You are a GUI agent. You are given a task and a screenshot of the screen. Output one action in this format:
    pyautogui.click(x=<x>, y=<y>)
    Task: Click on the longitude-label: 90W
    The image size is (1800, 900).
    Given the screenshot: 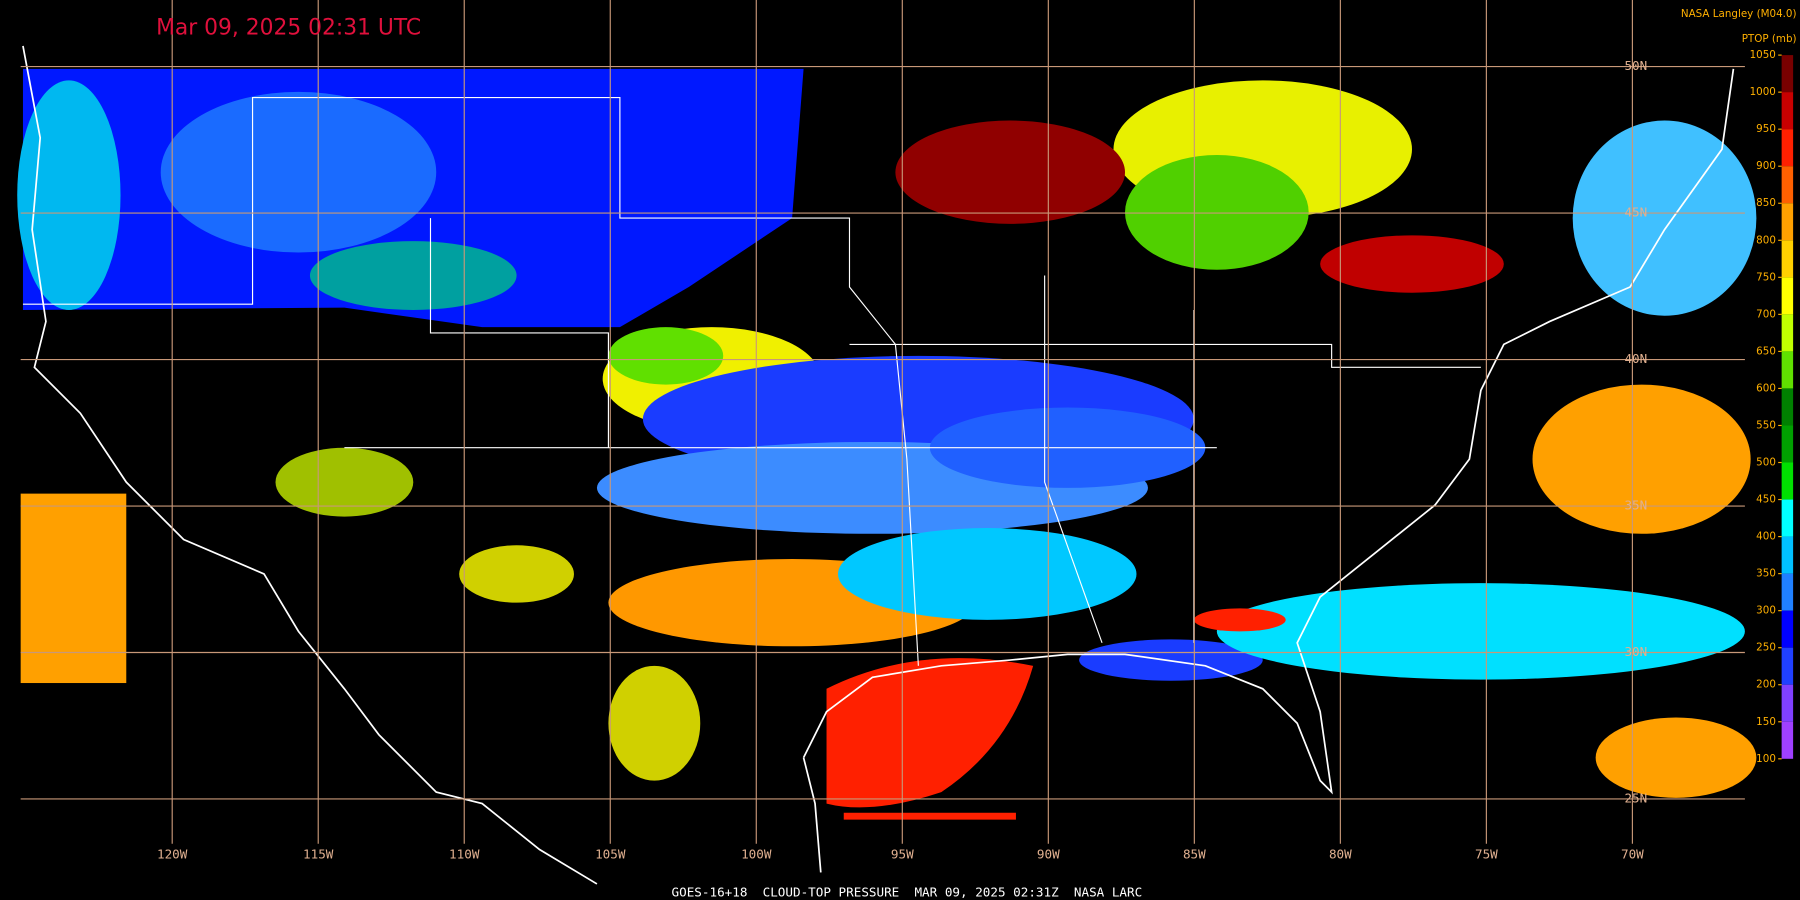 What is the action you would take?
    pyautogui.click(x=1048, y=854)
    